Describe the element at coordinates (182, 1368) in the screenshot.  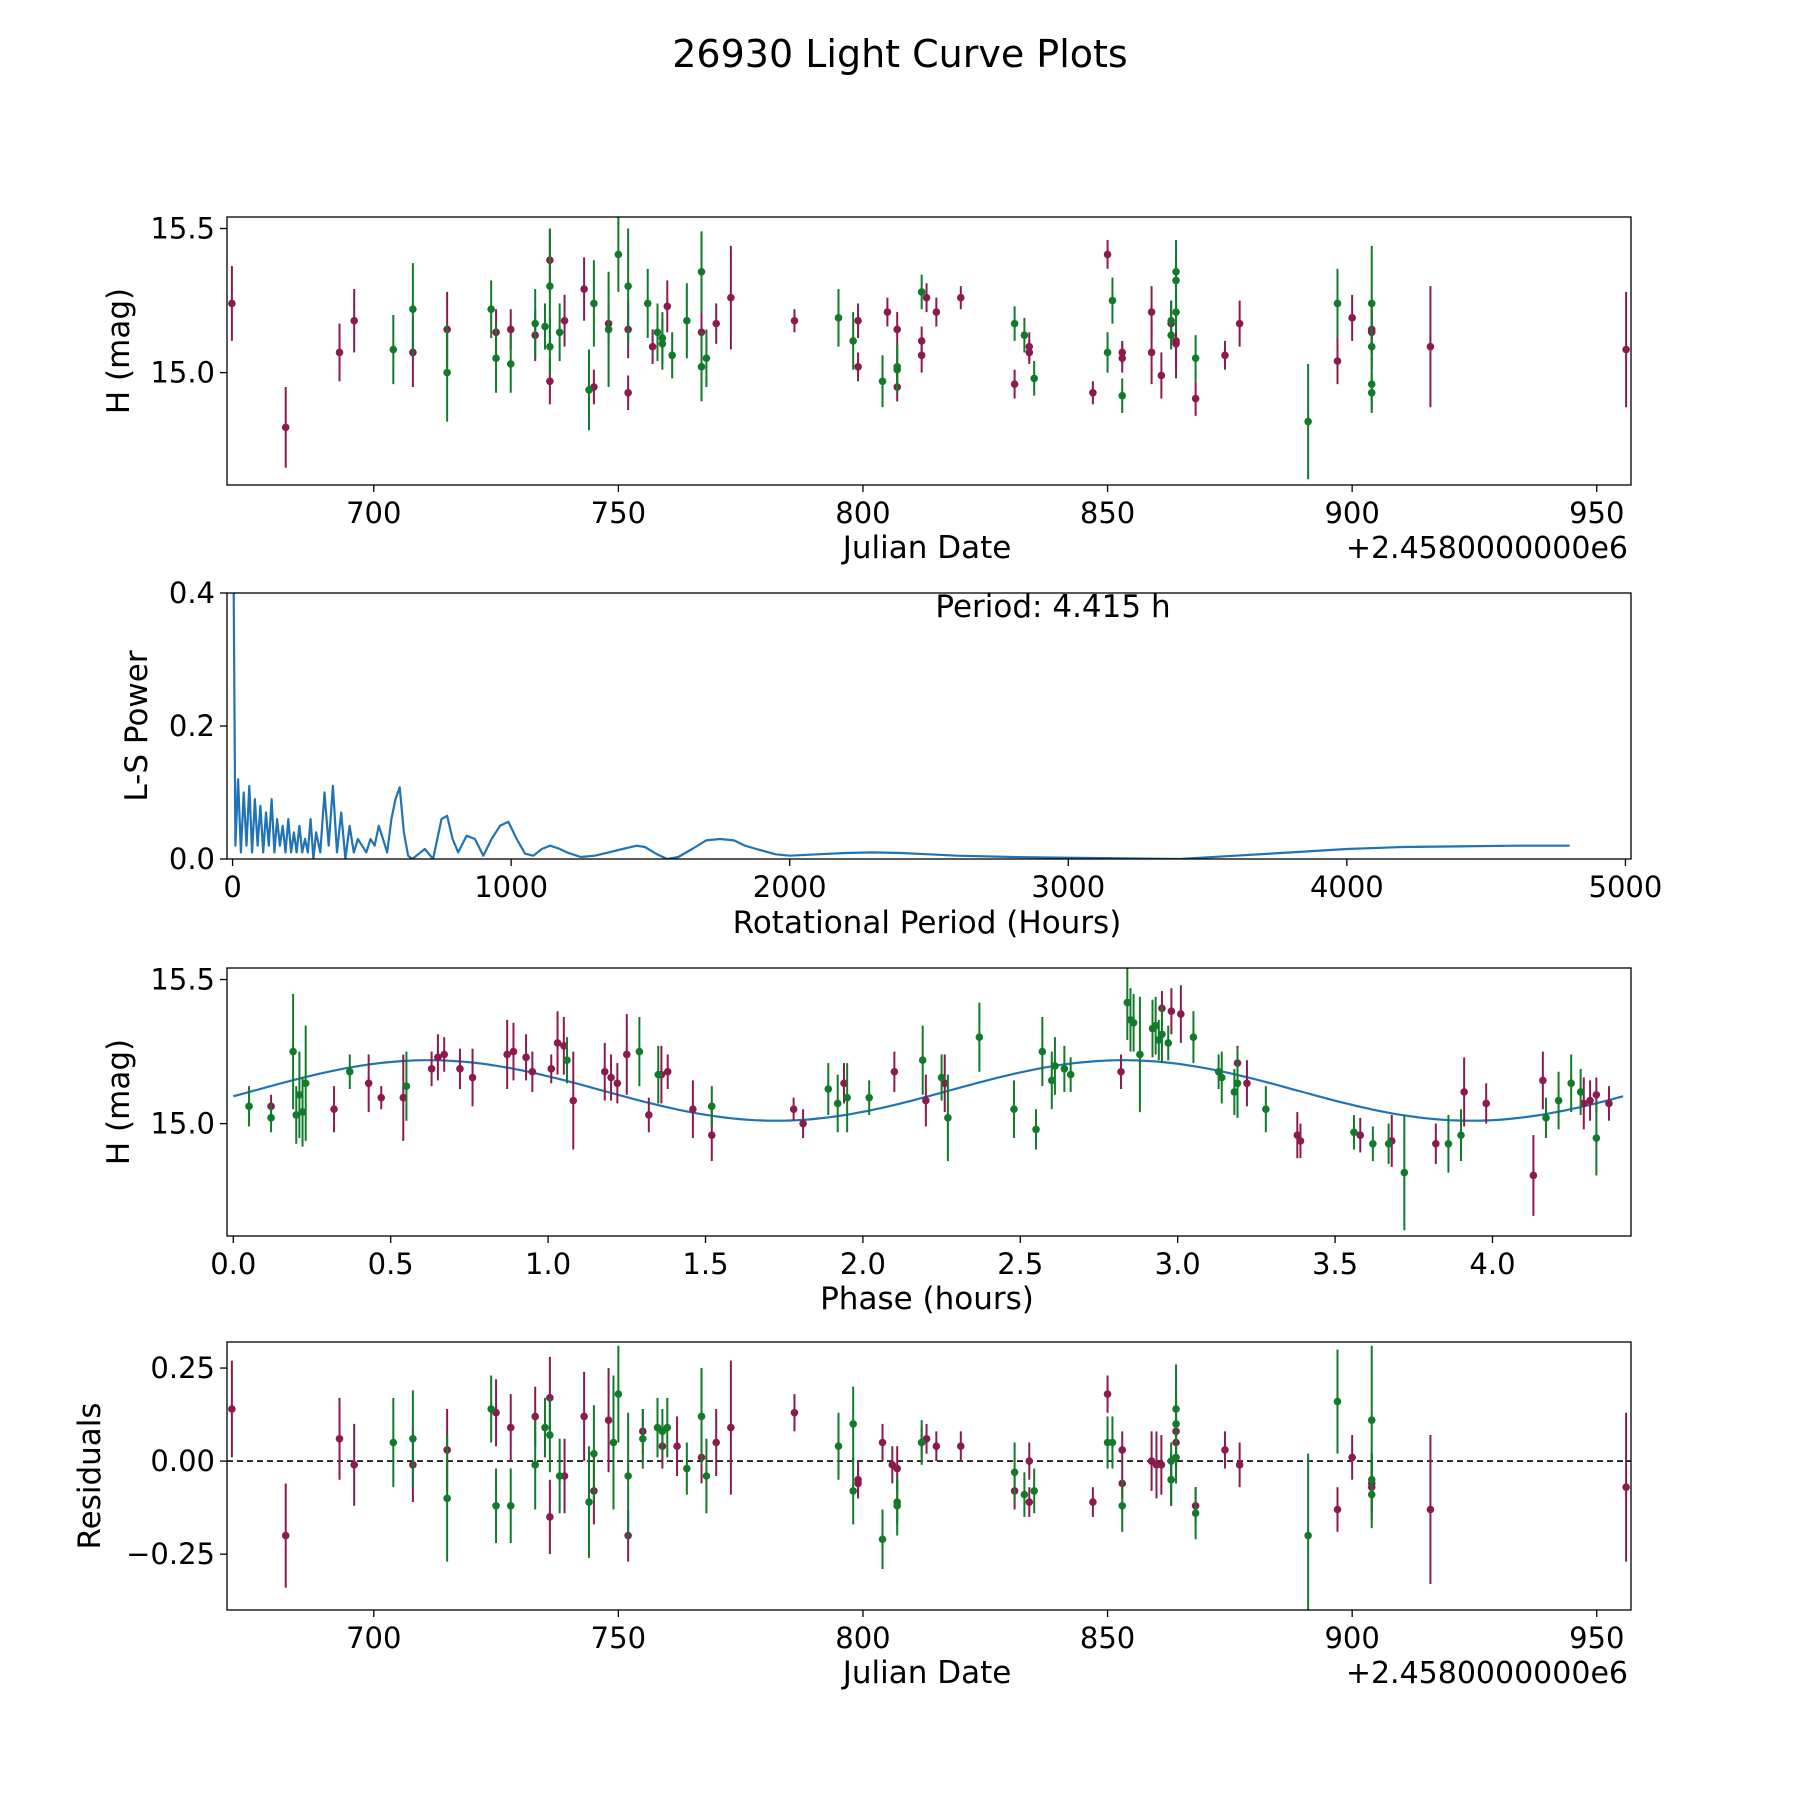
I see `residuals-y-tick-label: 0.25` at that location.